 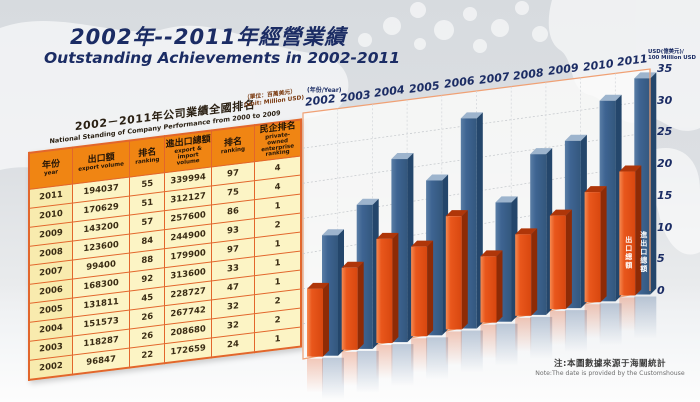 I want to click on y-axis-unit-en: 100 Million USD, so click(x=672, y=58).